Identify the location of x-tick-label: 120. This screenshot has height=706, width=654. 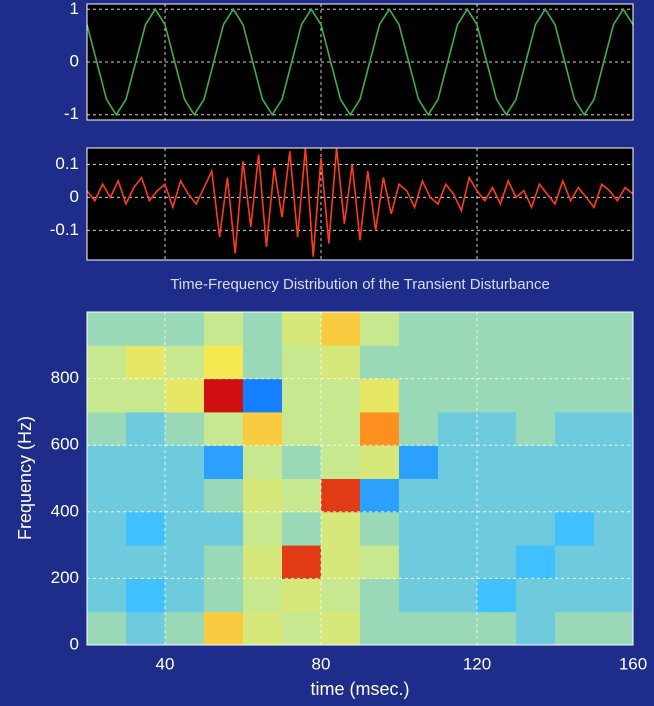
(477, 663).